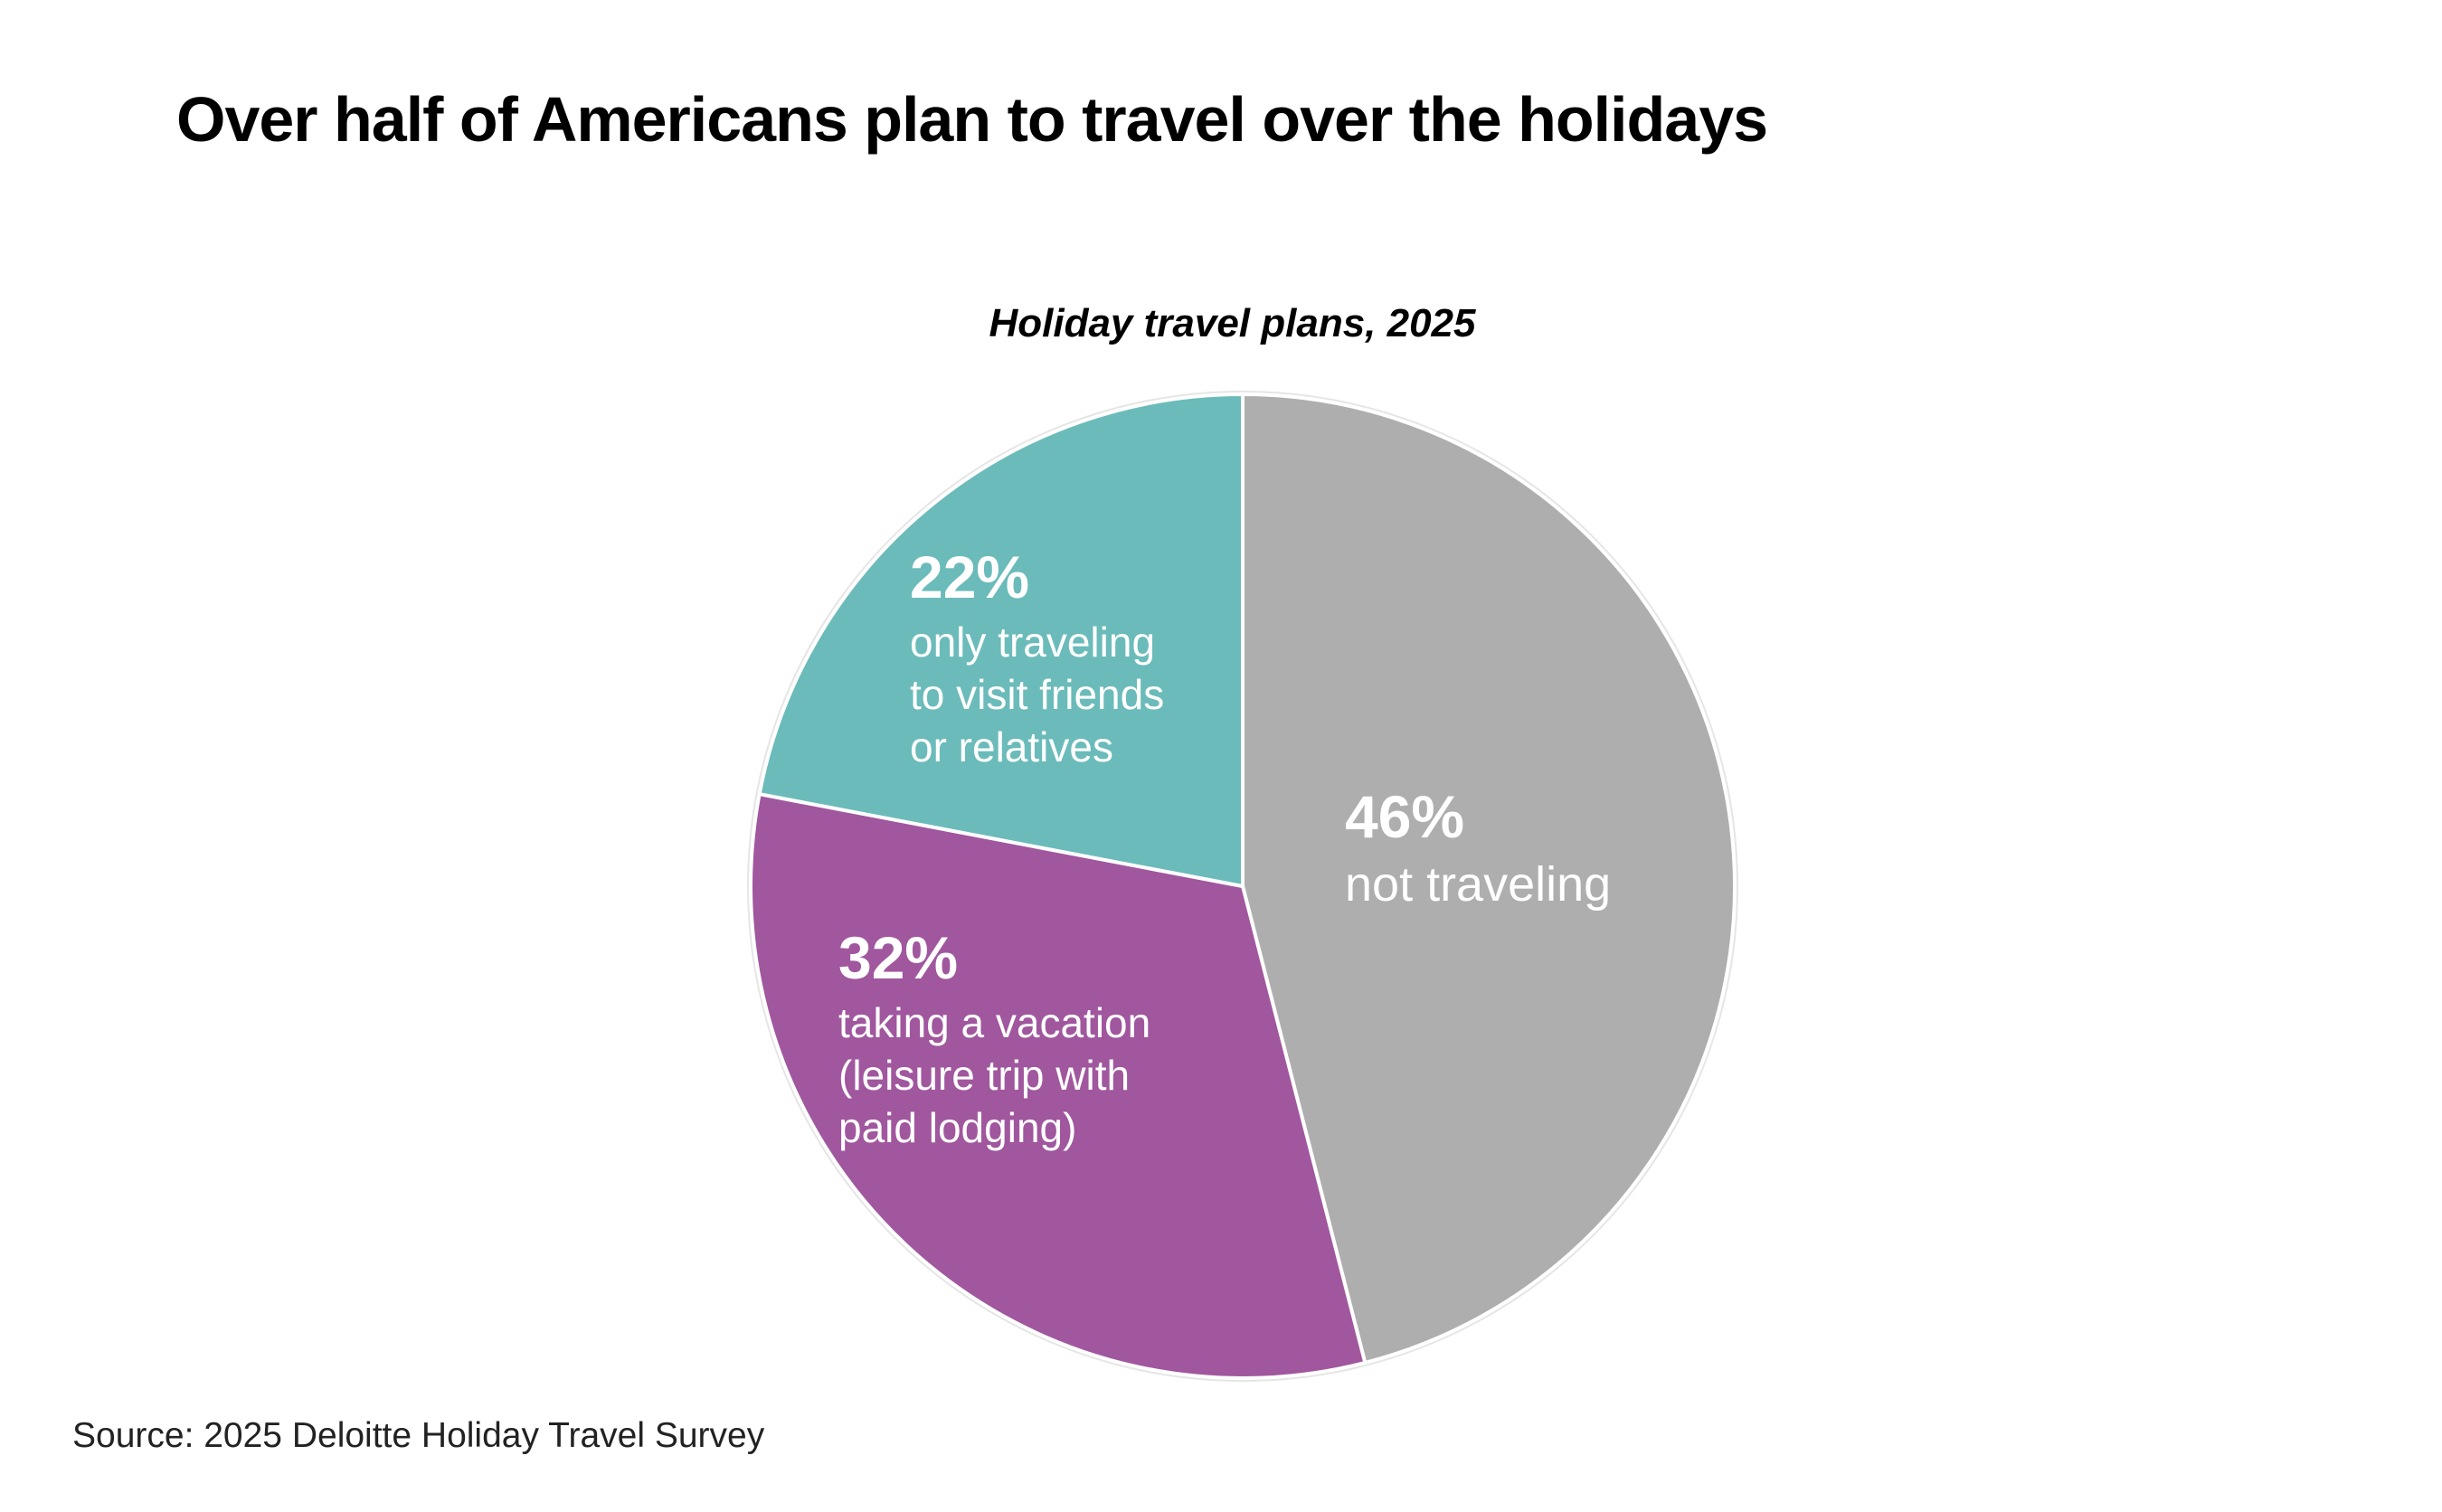  What do you see at coordinates (1478, 884) in the screenshot?
I see `slice-text-not-traveling: not traveling` at bounding box center [1478, 884].